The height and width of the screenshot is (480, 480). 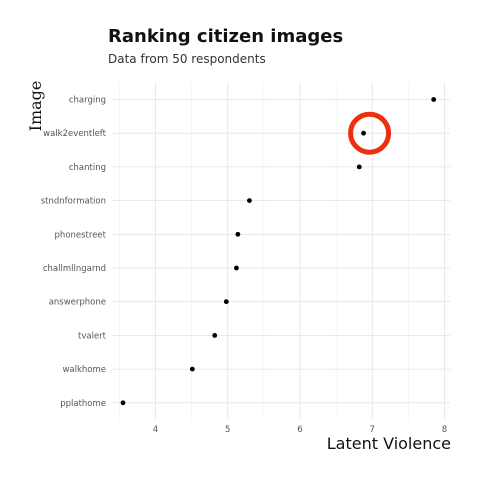 What do you see at coordinates (73, 202) in the screenshot?
I see `y-tick-label: stndnformation` at bounding box center [73, 202].